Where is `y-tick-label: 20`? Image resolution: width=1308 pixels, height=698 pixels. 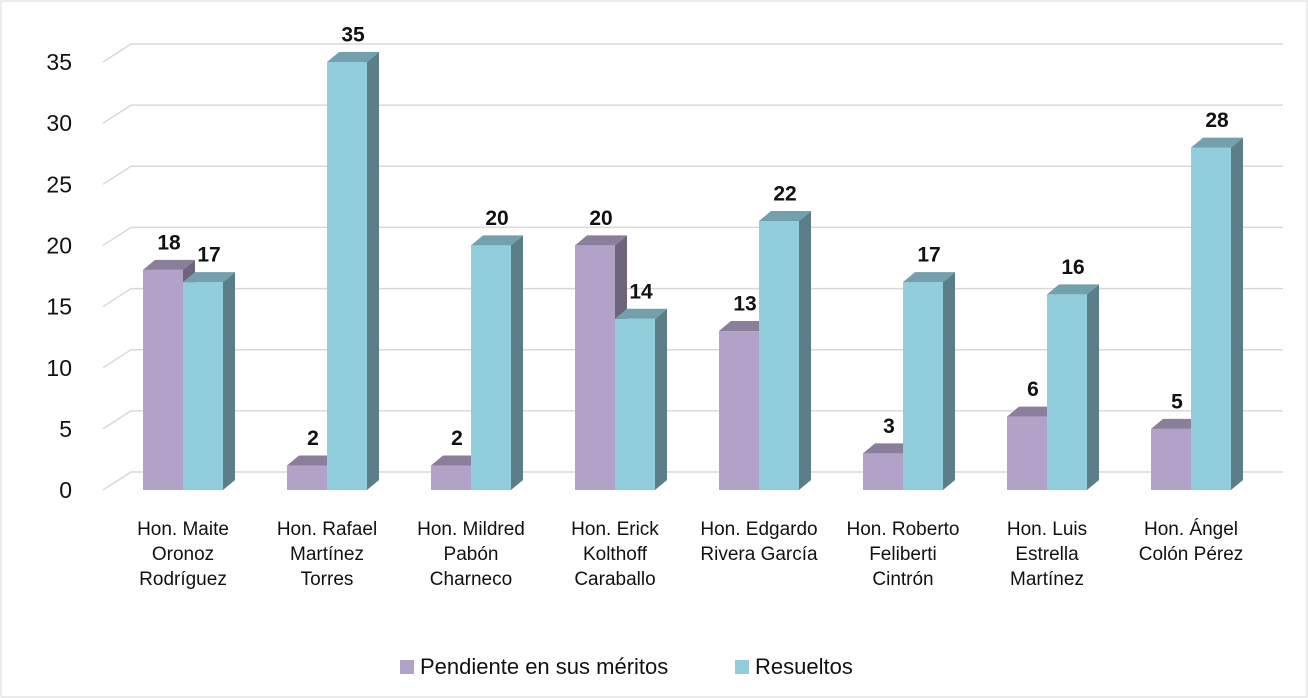
y-tick-label: 20 is located at coordinates (59, 246).